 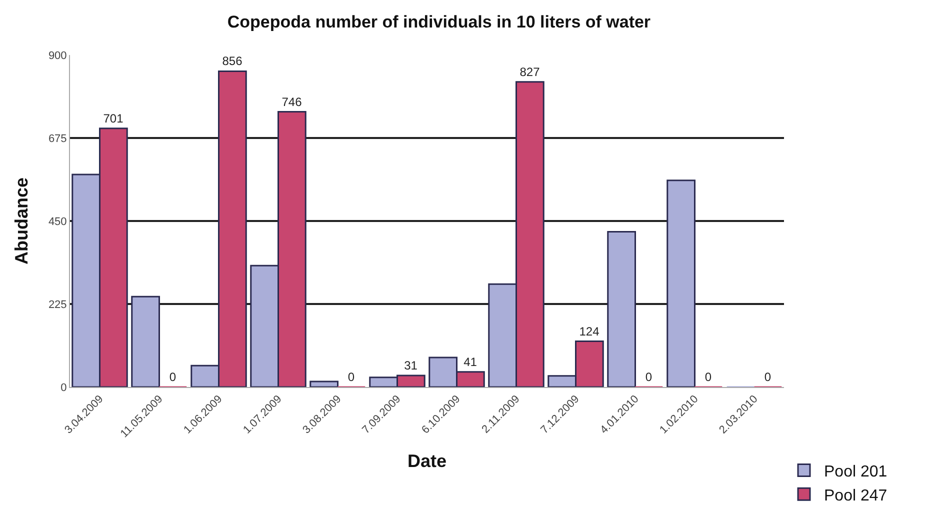 I want to click on y-tick-label: 0, so click(x=63, y=388).